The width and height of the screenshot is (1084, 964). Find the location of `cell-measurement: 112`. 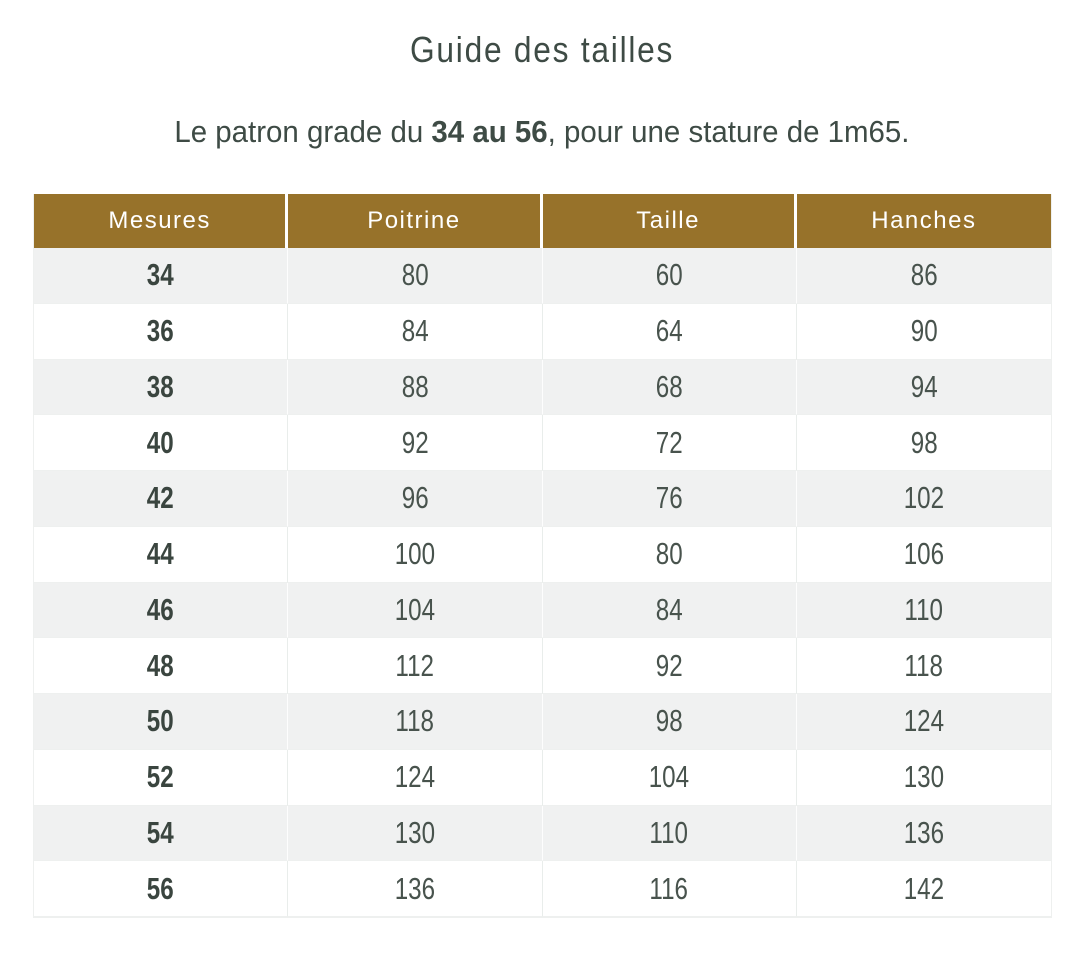

cell-measurement: 112 is located at coordinates (415, 666).